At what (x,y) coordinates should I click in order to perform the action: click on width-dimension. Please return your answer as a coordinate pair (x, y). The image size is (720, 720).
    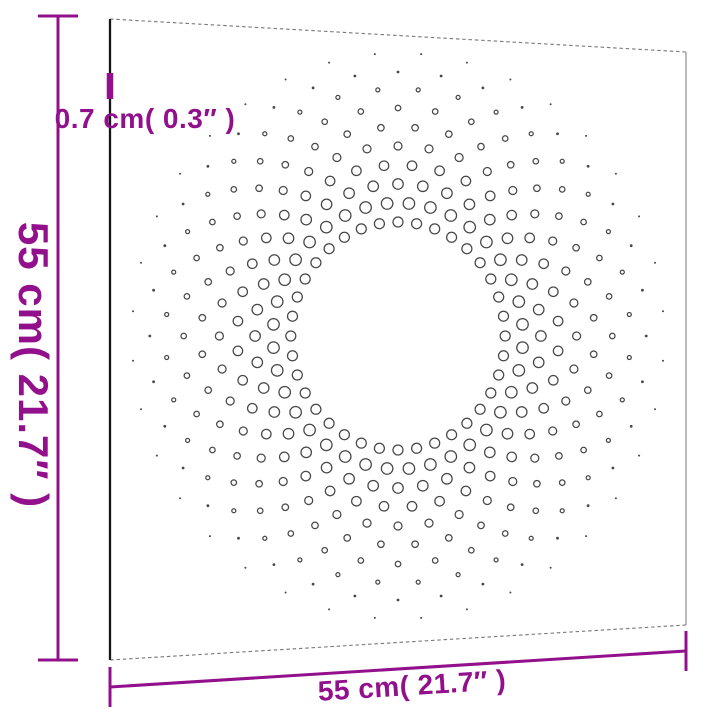
    Looking at the image, I should click on (398, 669).